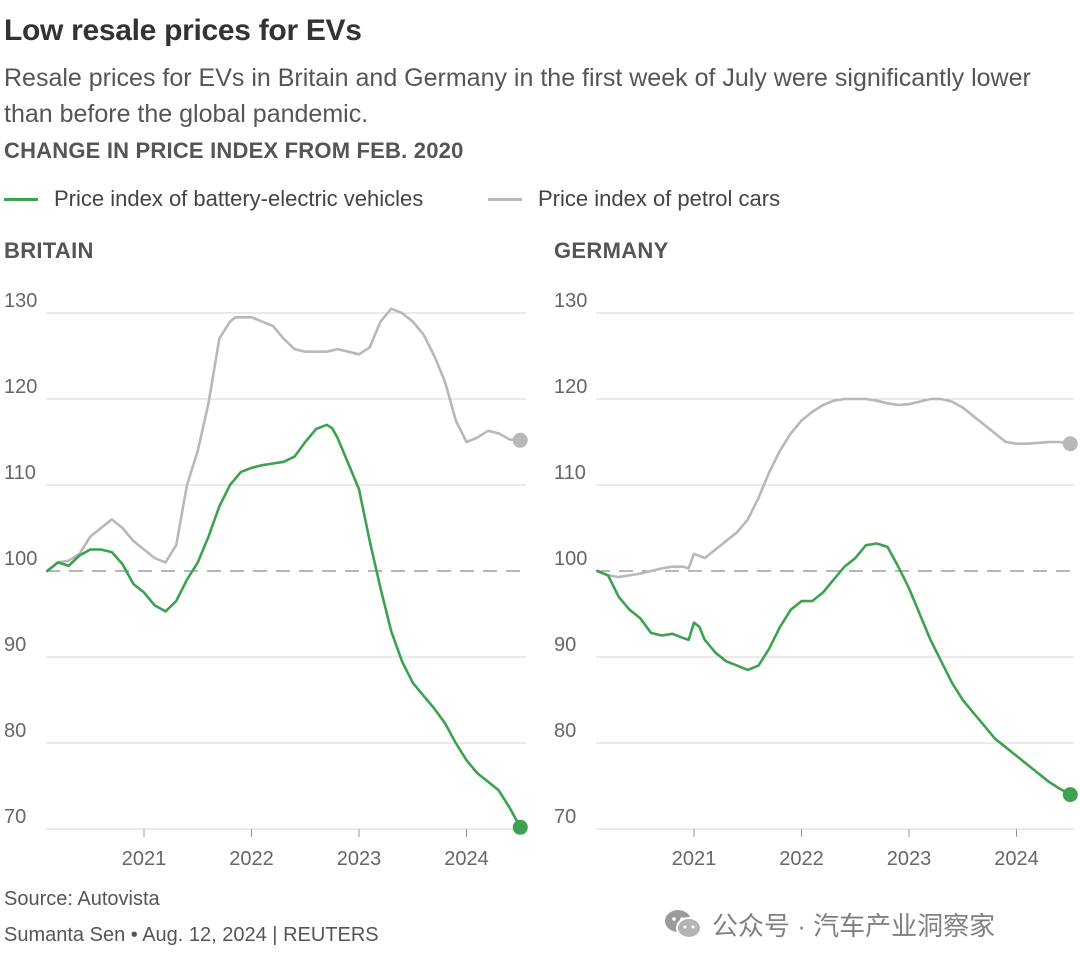 The image size is (1080, 967). What do you see at coordinates (520, 827) in the screenshot?
I see `britain-ev-endpoint` at bounding box center [520, 827].